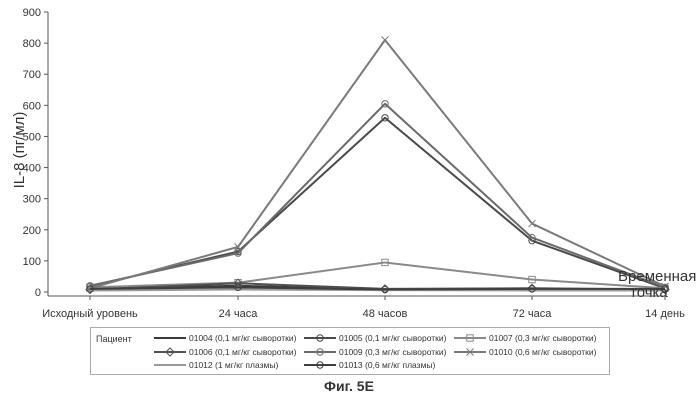 This screenshot has height=401, width=698. I want to click on legend-entry: 01009 (0,3 мг/кг сыворотки), so click(374, 352).